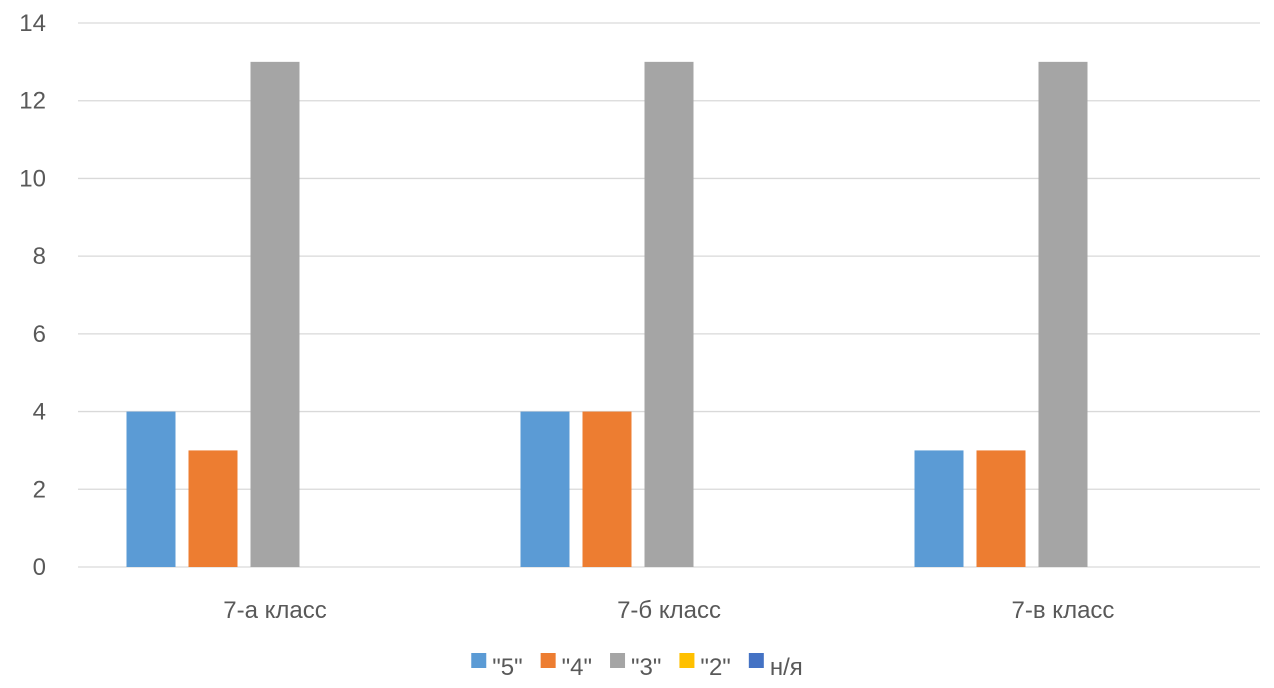 The width and height of the screenshot is (1274, 688). I want to click on x-category-label: 7-б класс, so click(669, 610).